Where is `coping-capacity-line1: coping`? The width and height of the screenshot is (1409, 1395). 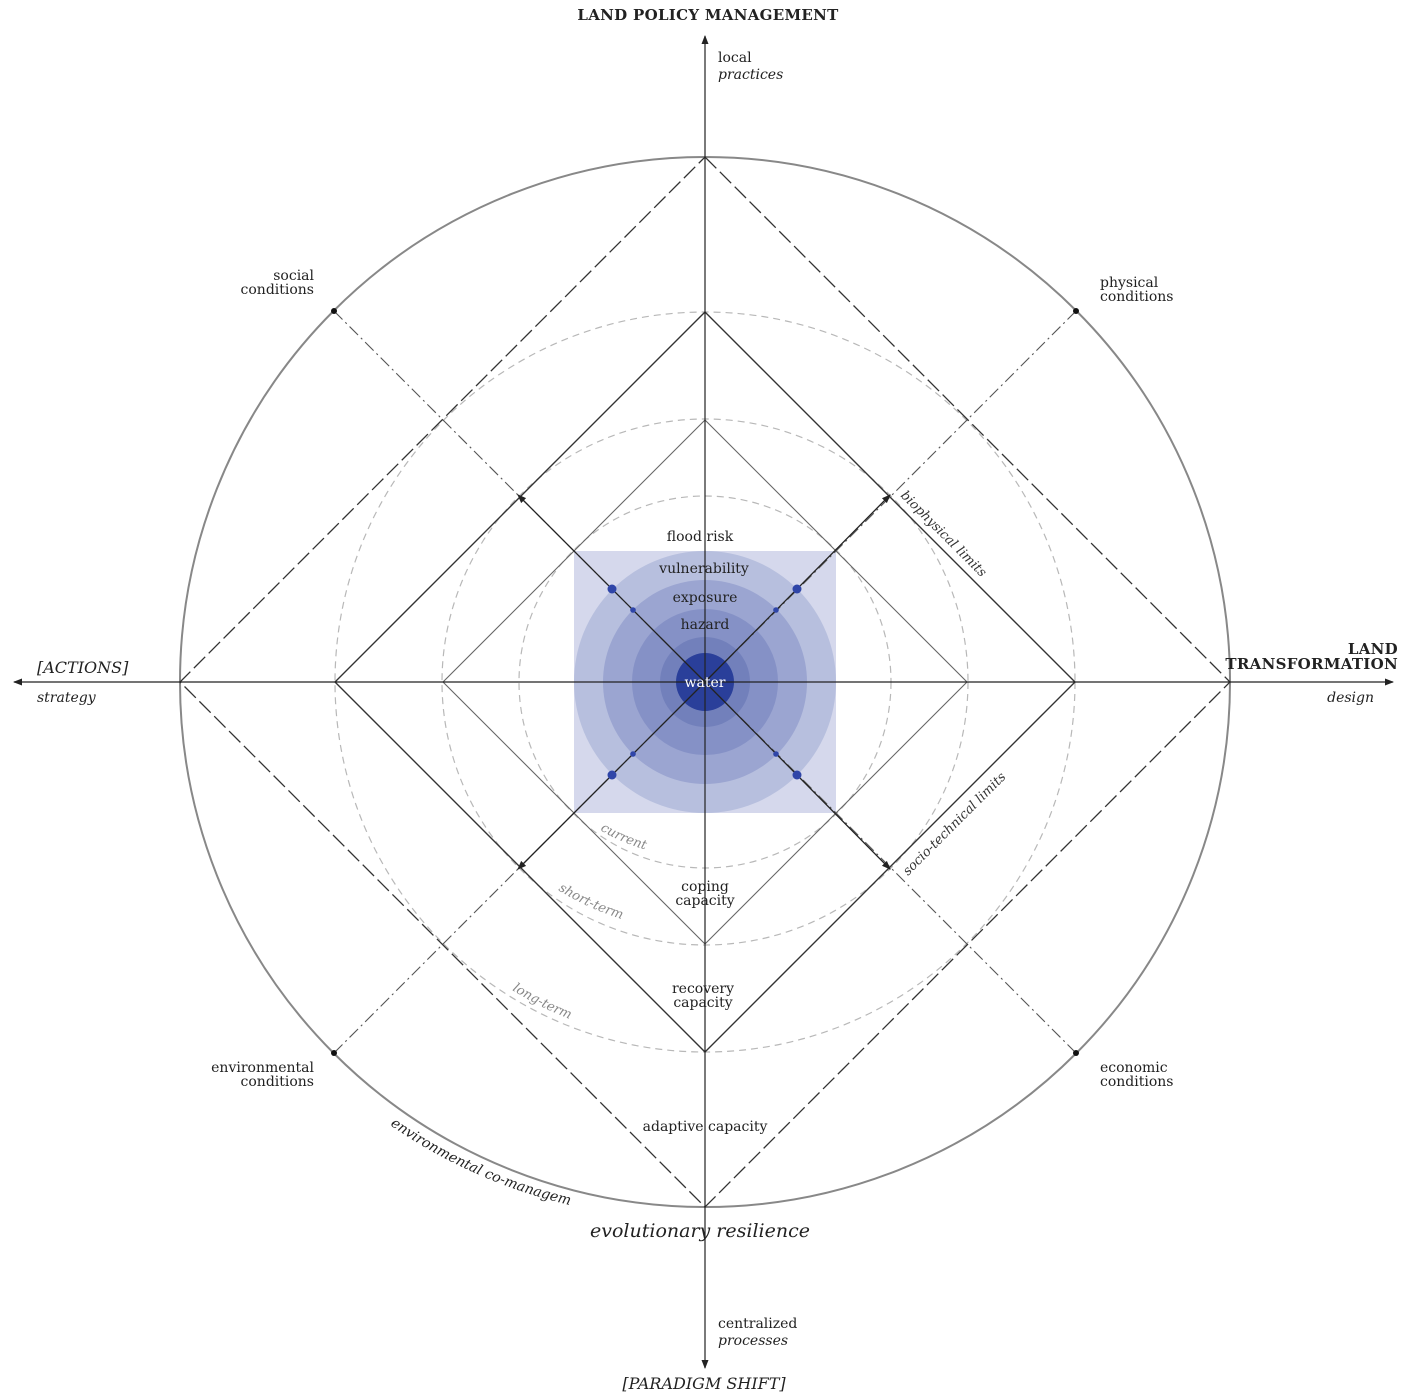 coping-capacity-line1: coping is located at coordinates (705, 887).